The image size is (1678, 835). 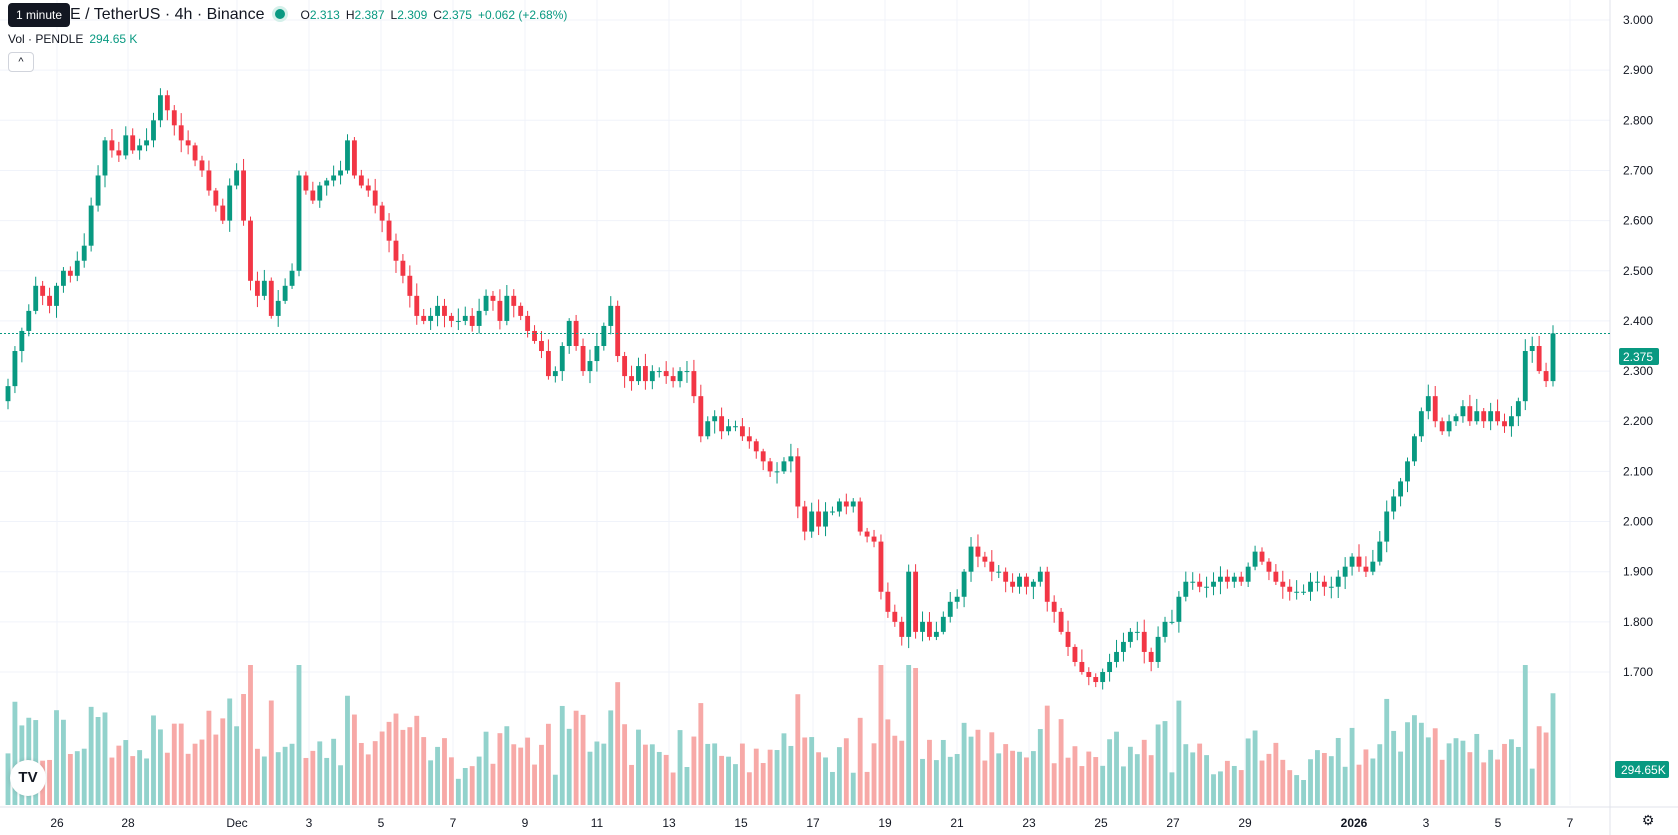 I want to click on chevron-up-icon: ^, so click(x=21, y=62).